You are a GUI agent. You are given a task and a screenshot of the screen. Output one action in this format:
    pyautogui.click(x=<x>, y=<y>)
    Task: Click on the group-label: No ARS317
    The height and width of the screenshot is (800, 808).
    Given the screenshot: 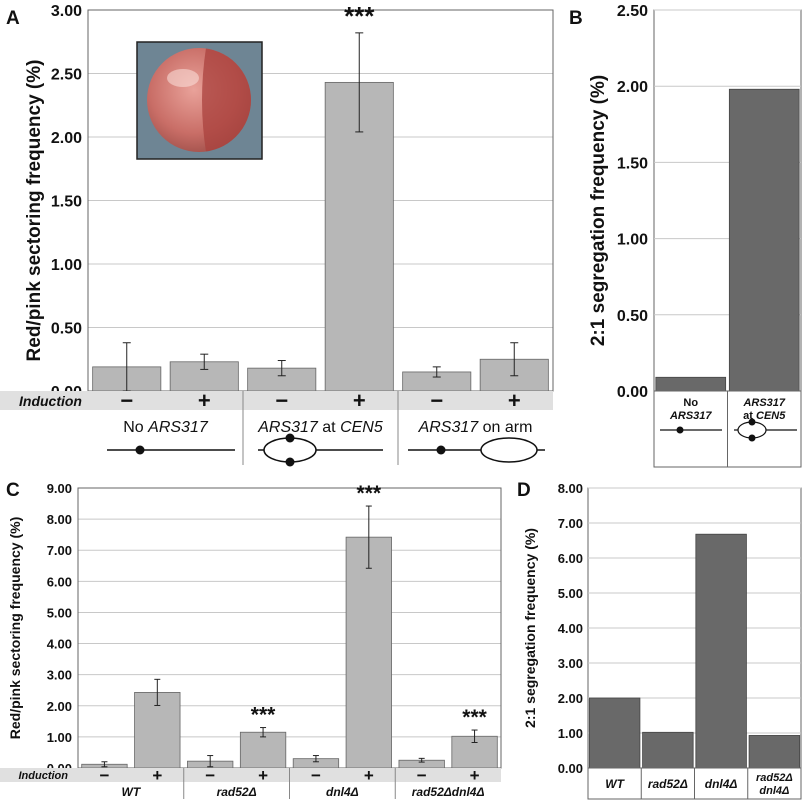 What is the action you would take?
    pyautogui.click(x=166, y=427)
    